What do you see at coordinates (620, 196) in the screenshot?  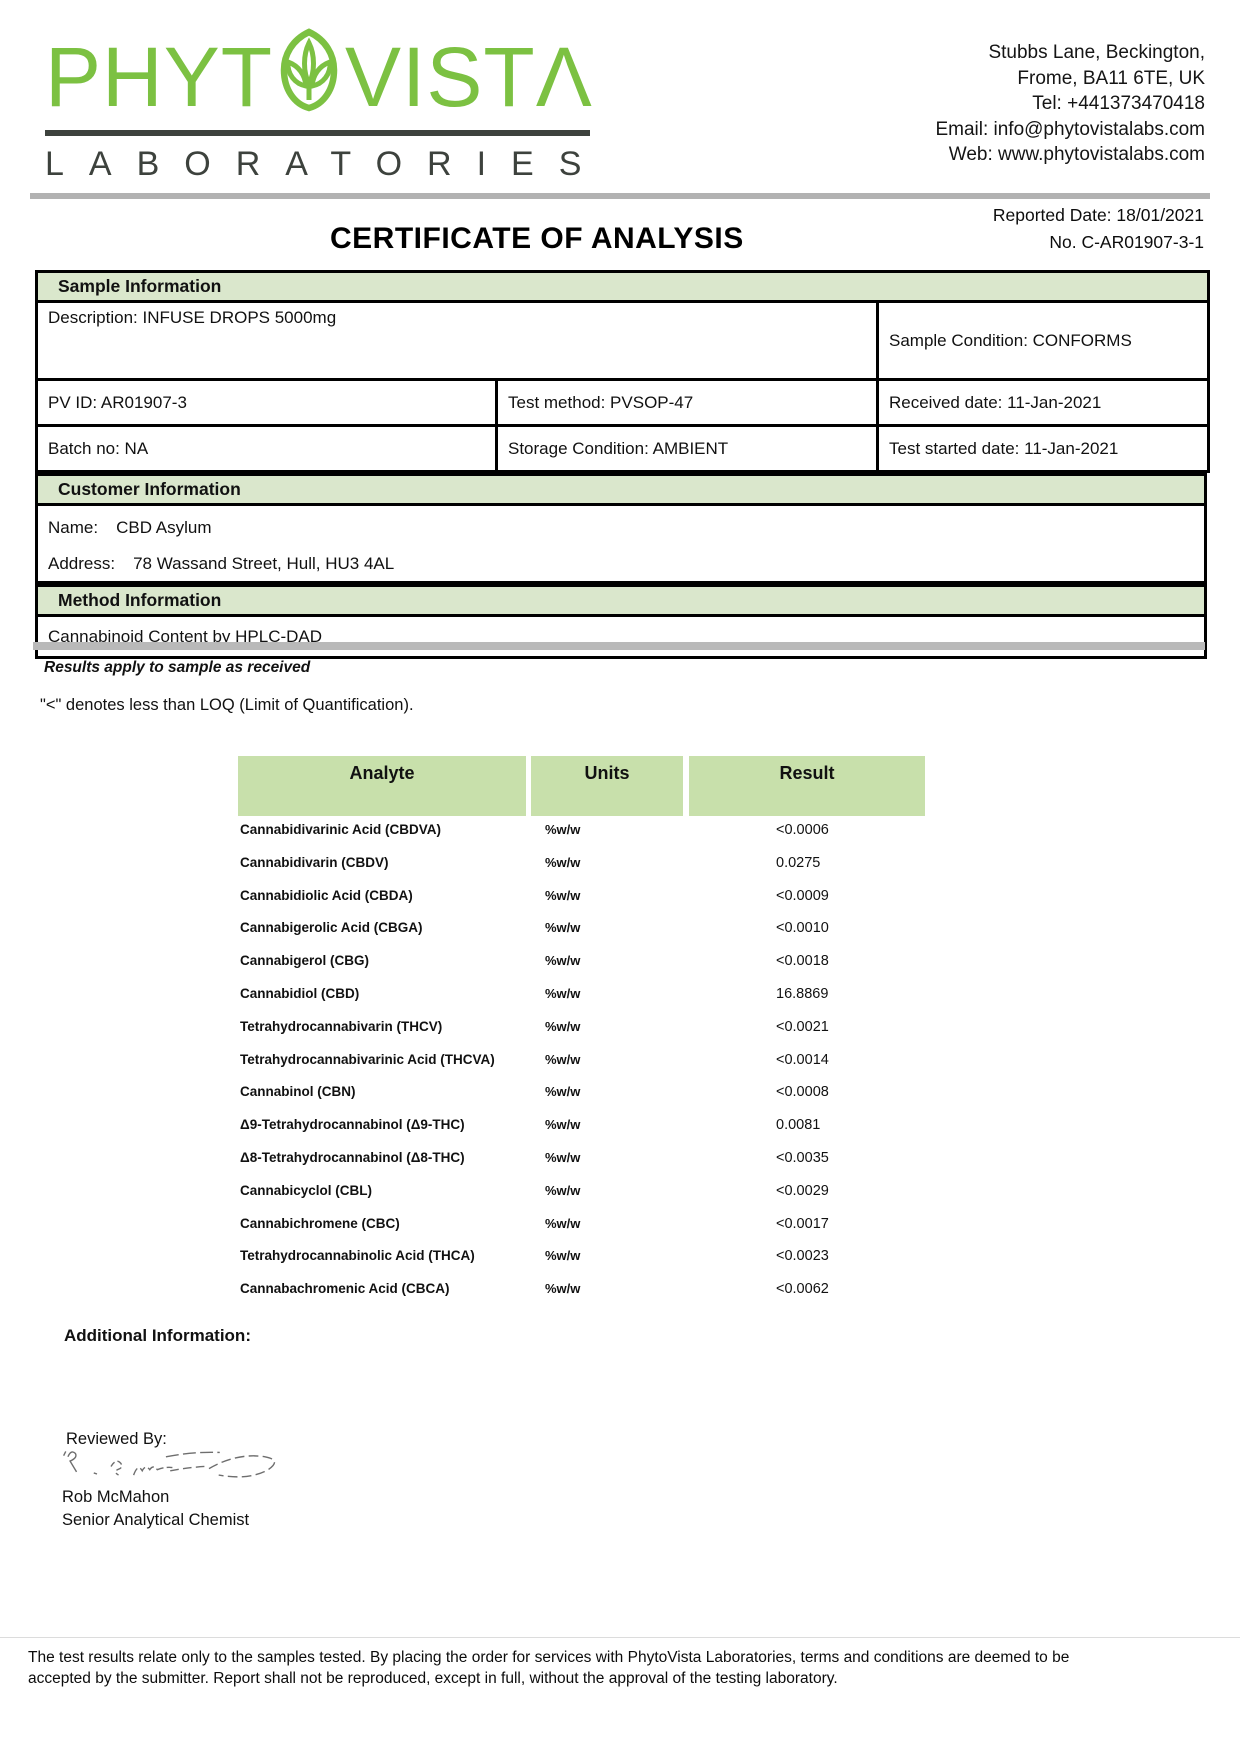 I see `header-divider` at bounding box center [620, 196].